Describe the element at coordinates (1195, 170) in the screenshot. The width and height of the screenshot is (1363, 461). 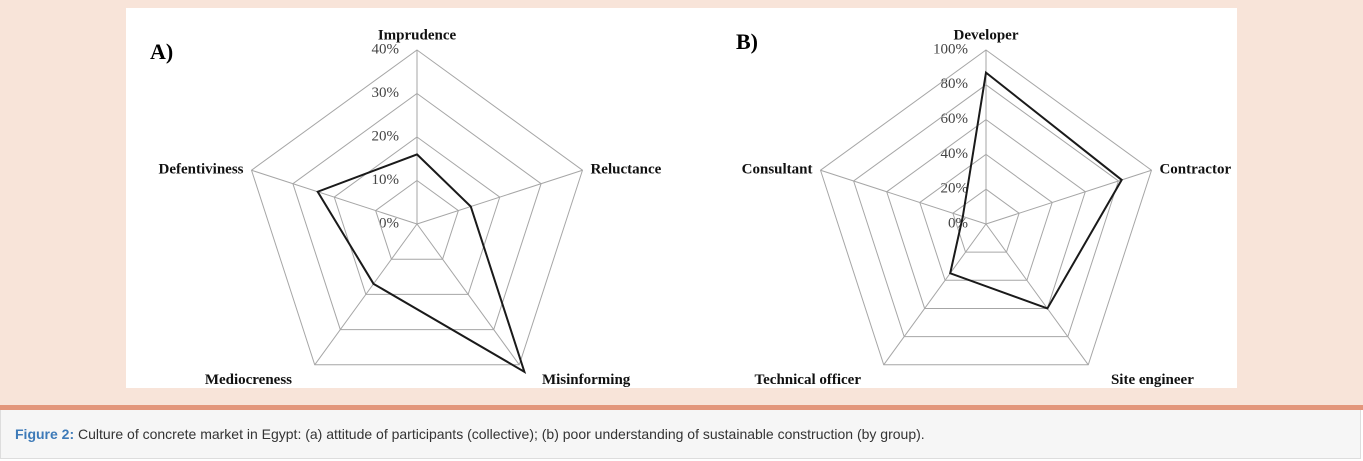
I see `category-label: Contractor` at that location.